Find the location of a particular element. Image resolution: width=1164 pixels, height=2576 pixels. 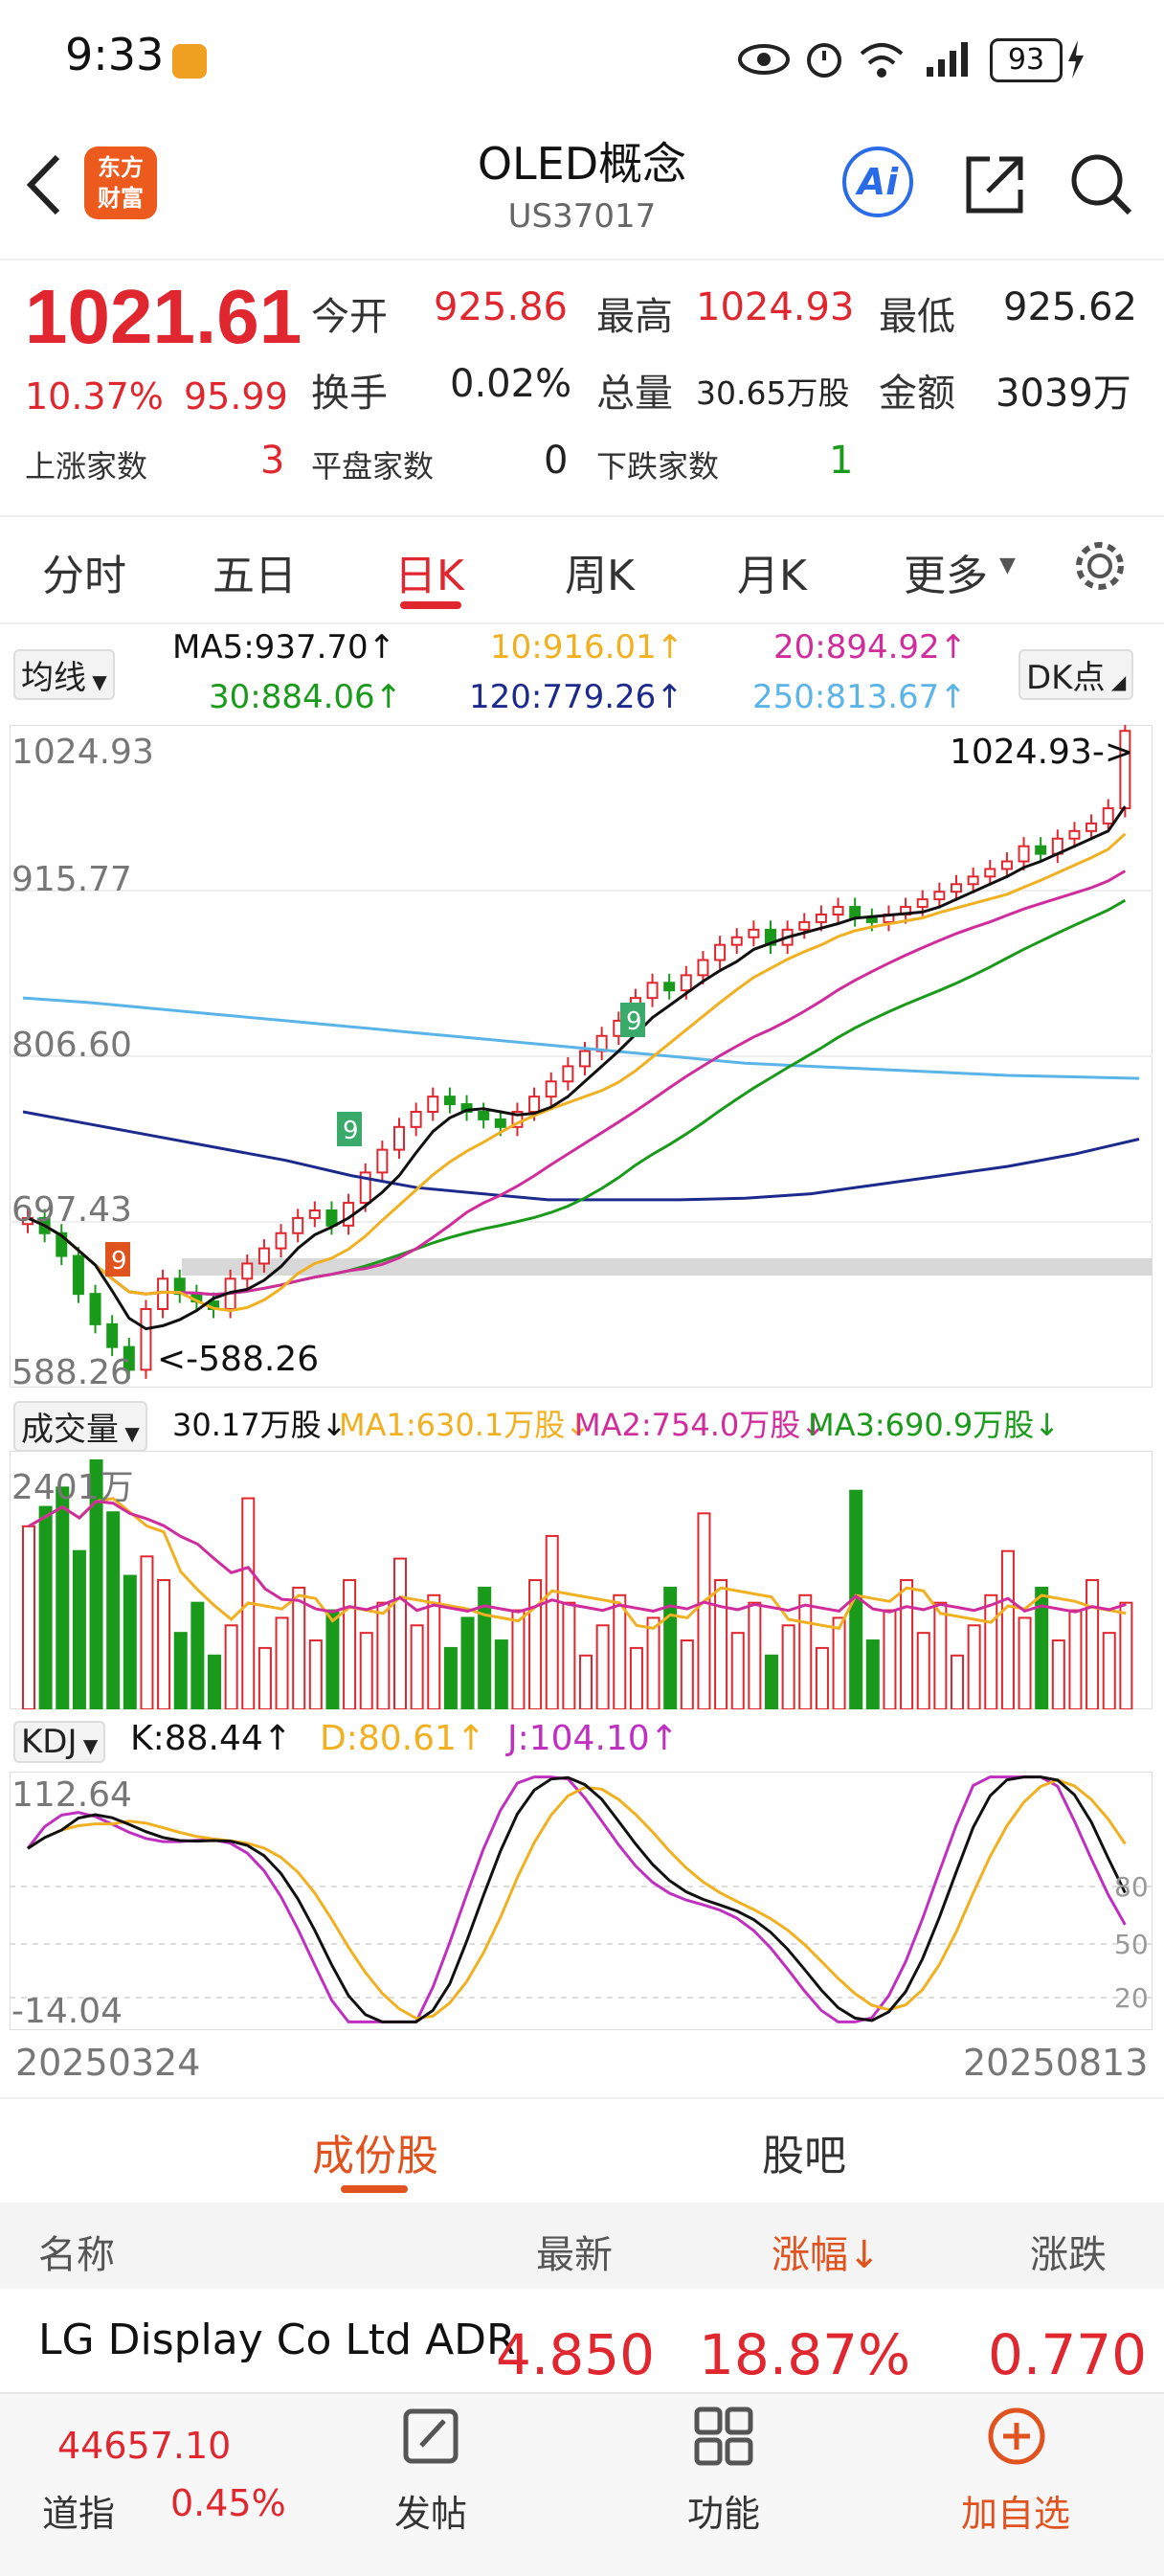

kdj-chart: 112.64 -14.04 80 50 20 is located at coordinates (582, 1901).